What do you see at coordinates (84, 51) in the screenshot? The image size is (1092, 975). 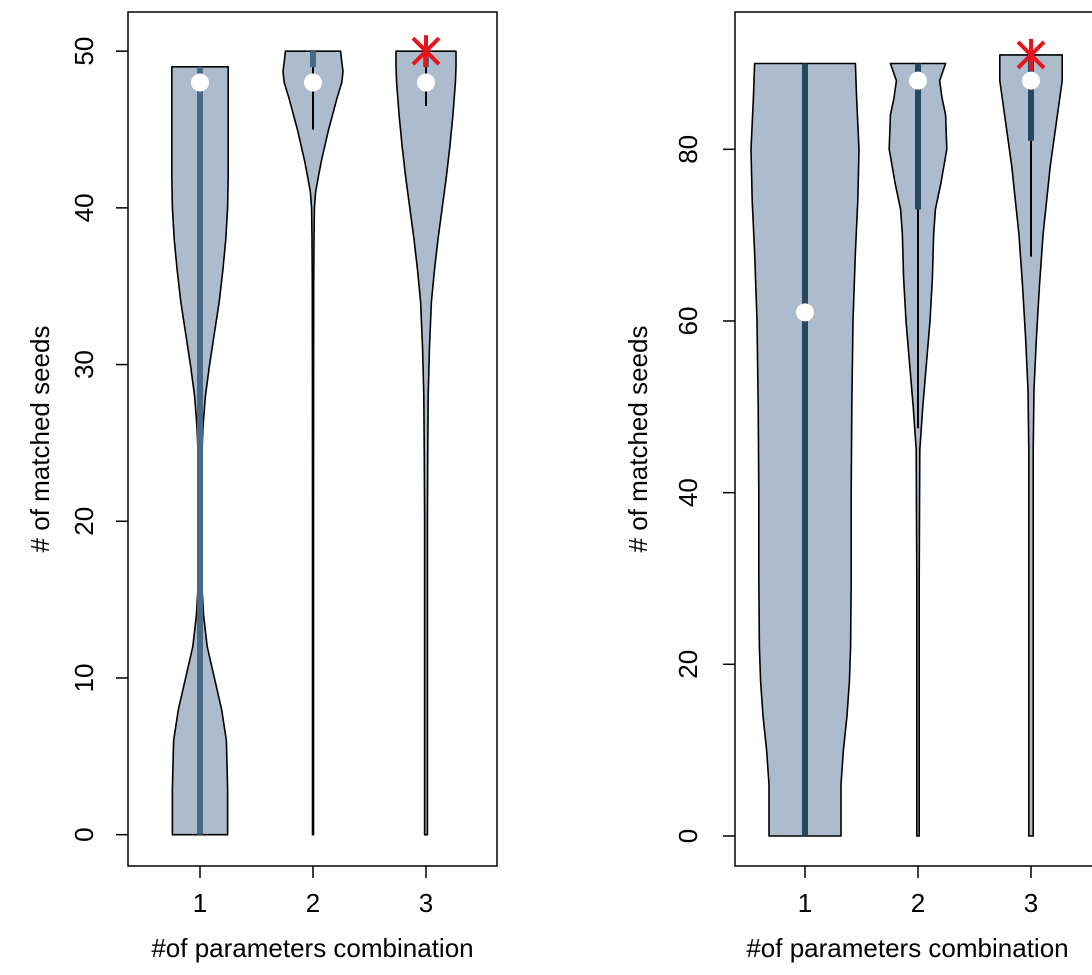 I see `y-tick-label: 50` at bounding box center [84, 51].